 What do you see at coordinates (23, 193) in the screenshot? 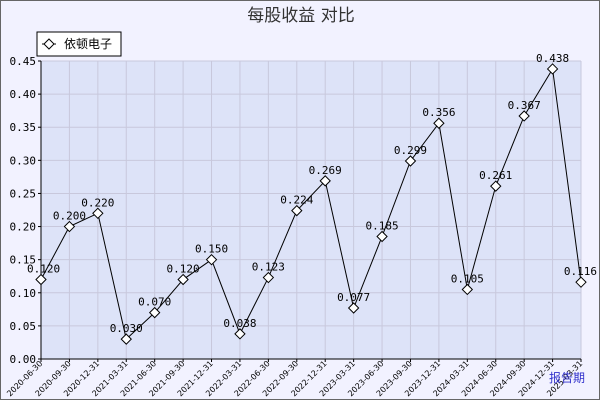
I see `y-tick-label: 0.25` at bounding box center [23, 193].